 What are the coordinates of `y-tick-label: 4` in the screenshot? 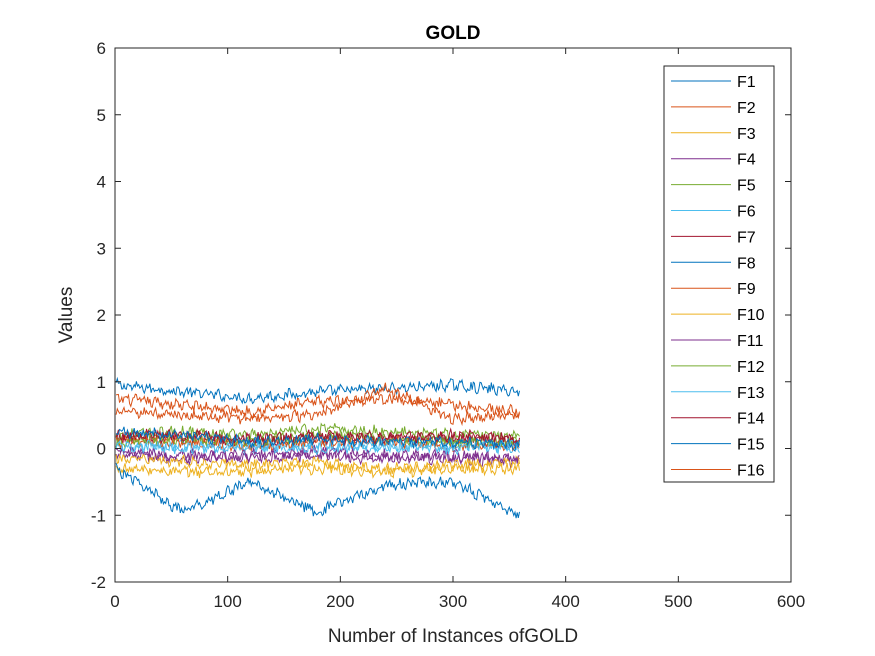 It's located at (101, 182).